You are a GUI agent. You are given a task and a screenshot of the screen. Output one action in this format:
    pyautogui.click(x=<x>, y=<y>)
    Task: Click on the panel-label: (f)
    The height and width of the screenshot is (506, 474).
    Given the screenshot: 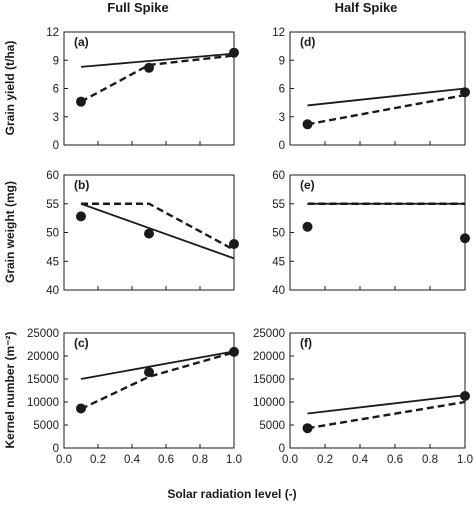 What is the action you would take?
    pyautogui.click(x=306, y=343)
    